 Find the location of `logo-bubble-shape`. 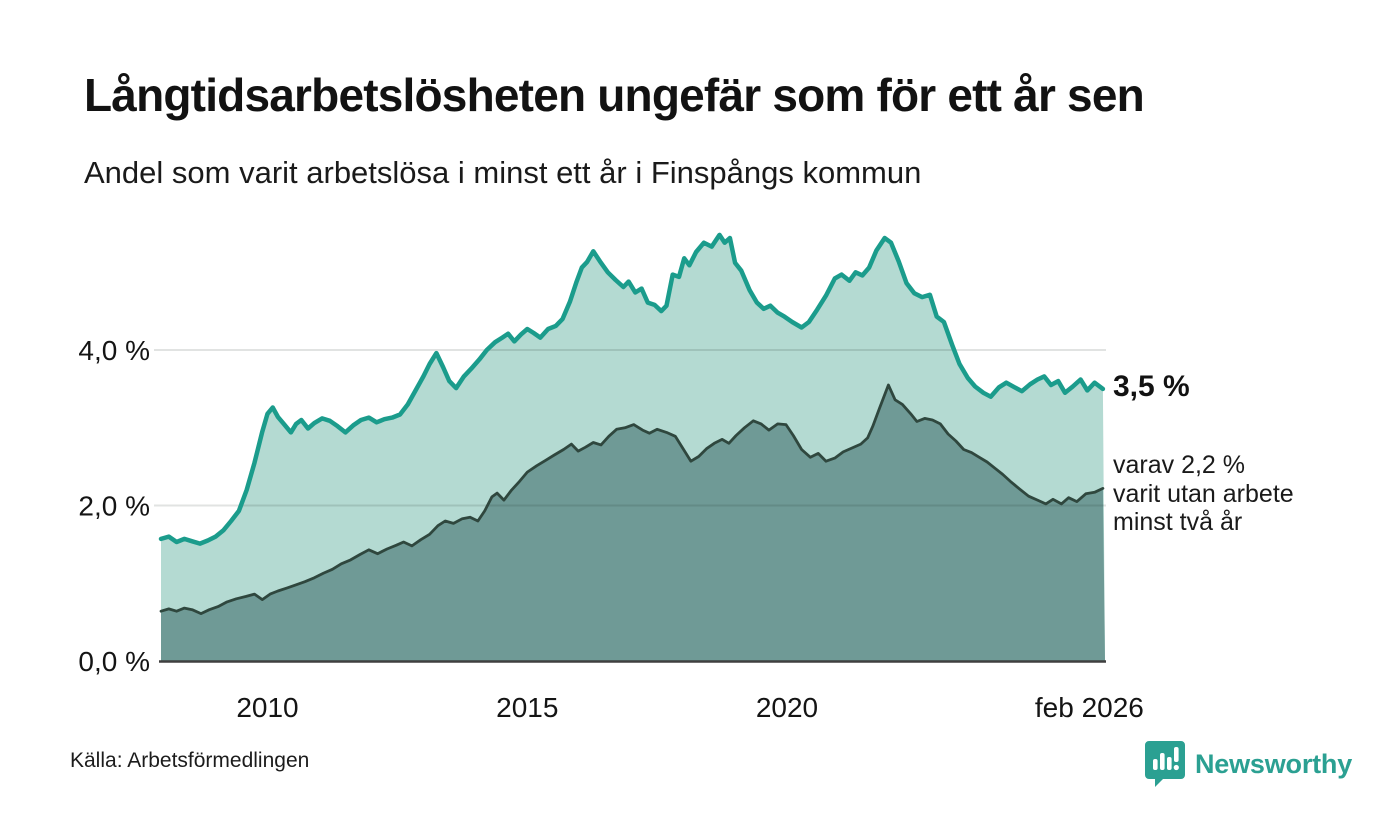

logo-bubble-shape is located at coordinates (1165, 764).